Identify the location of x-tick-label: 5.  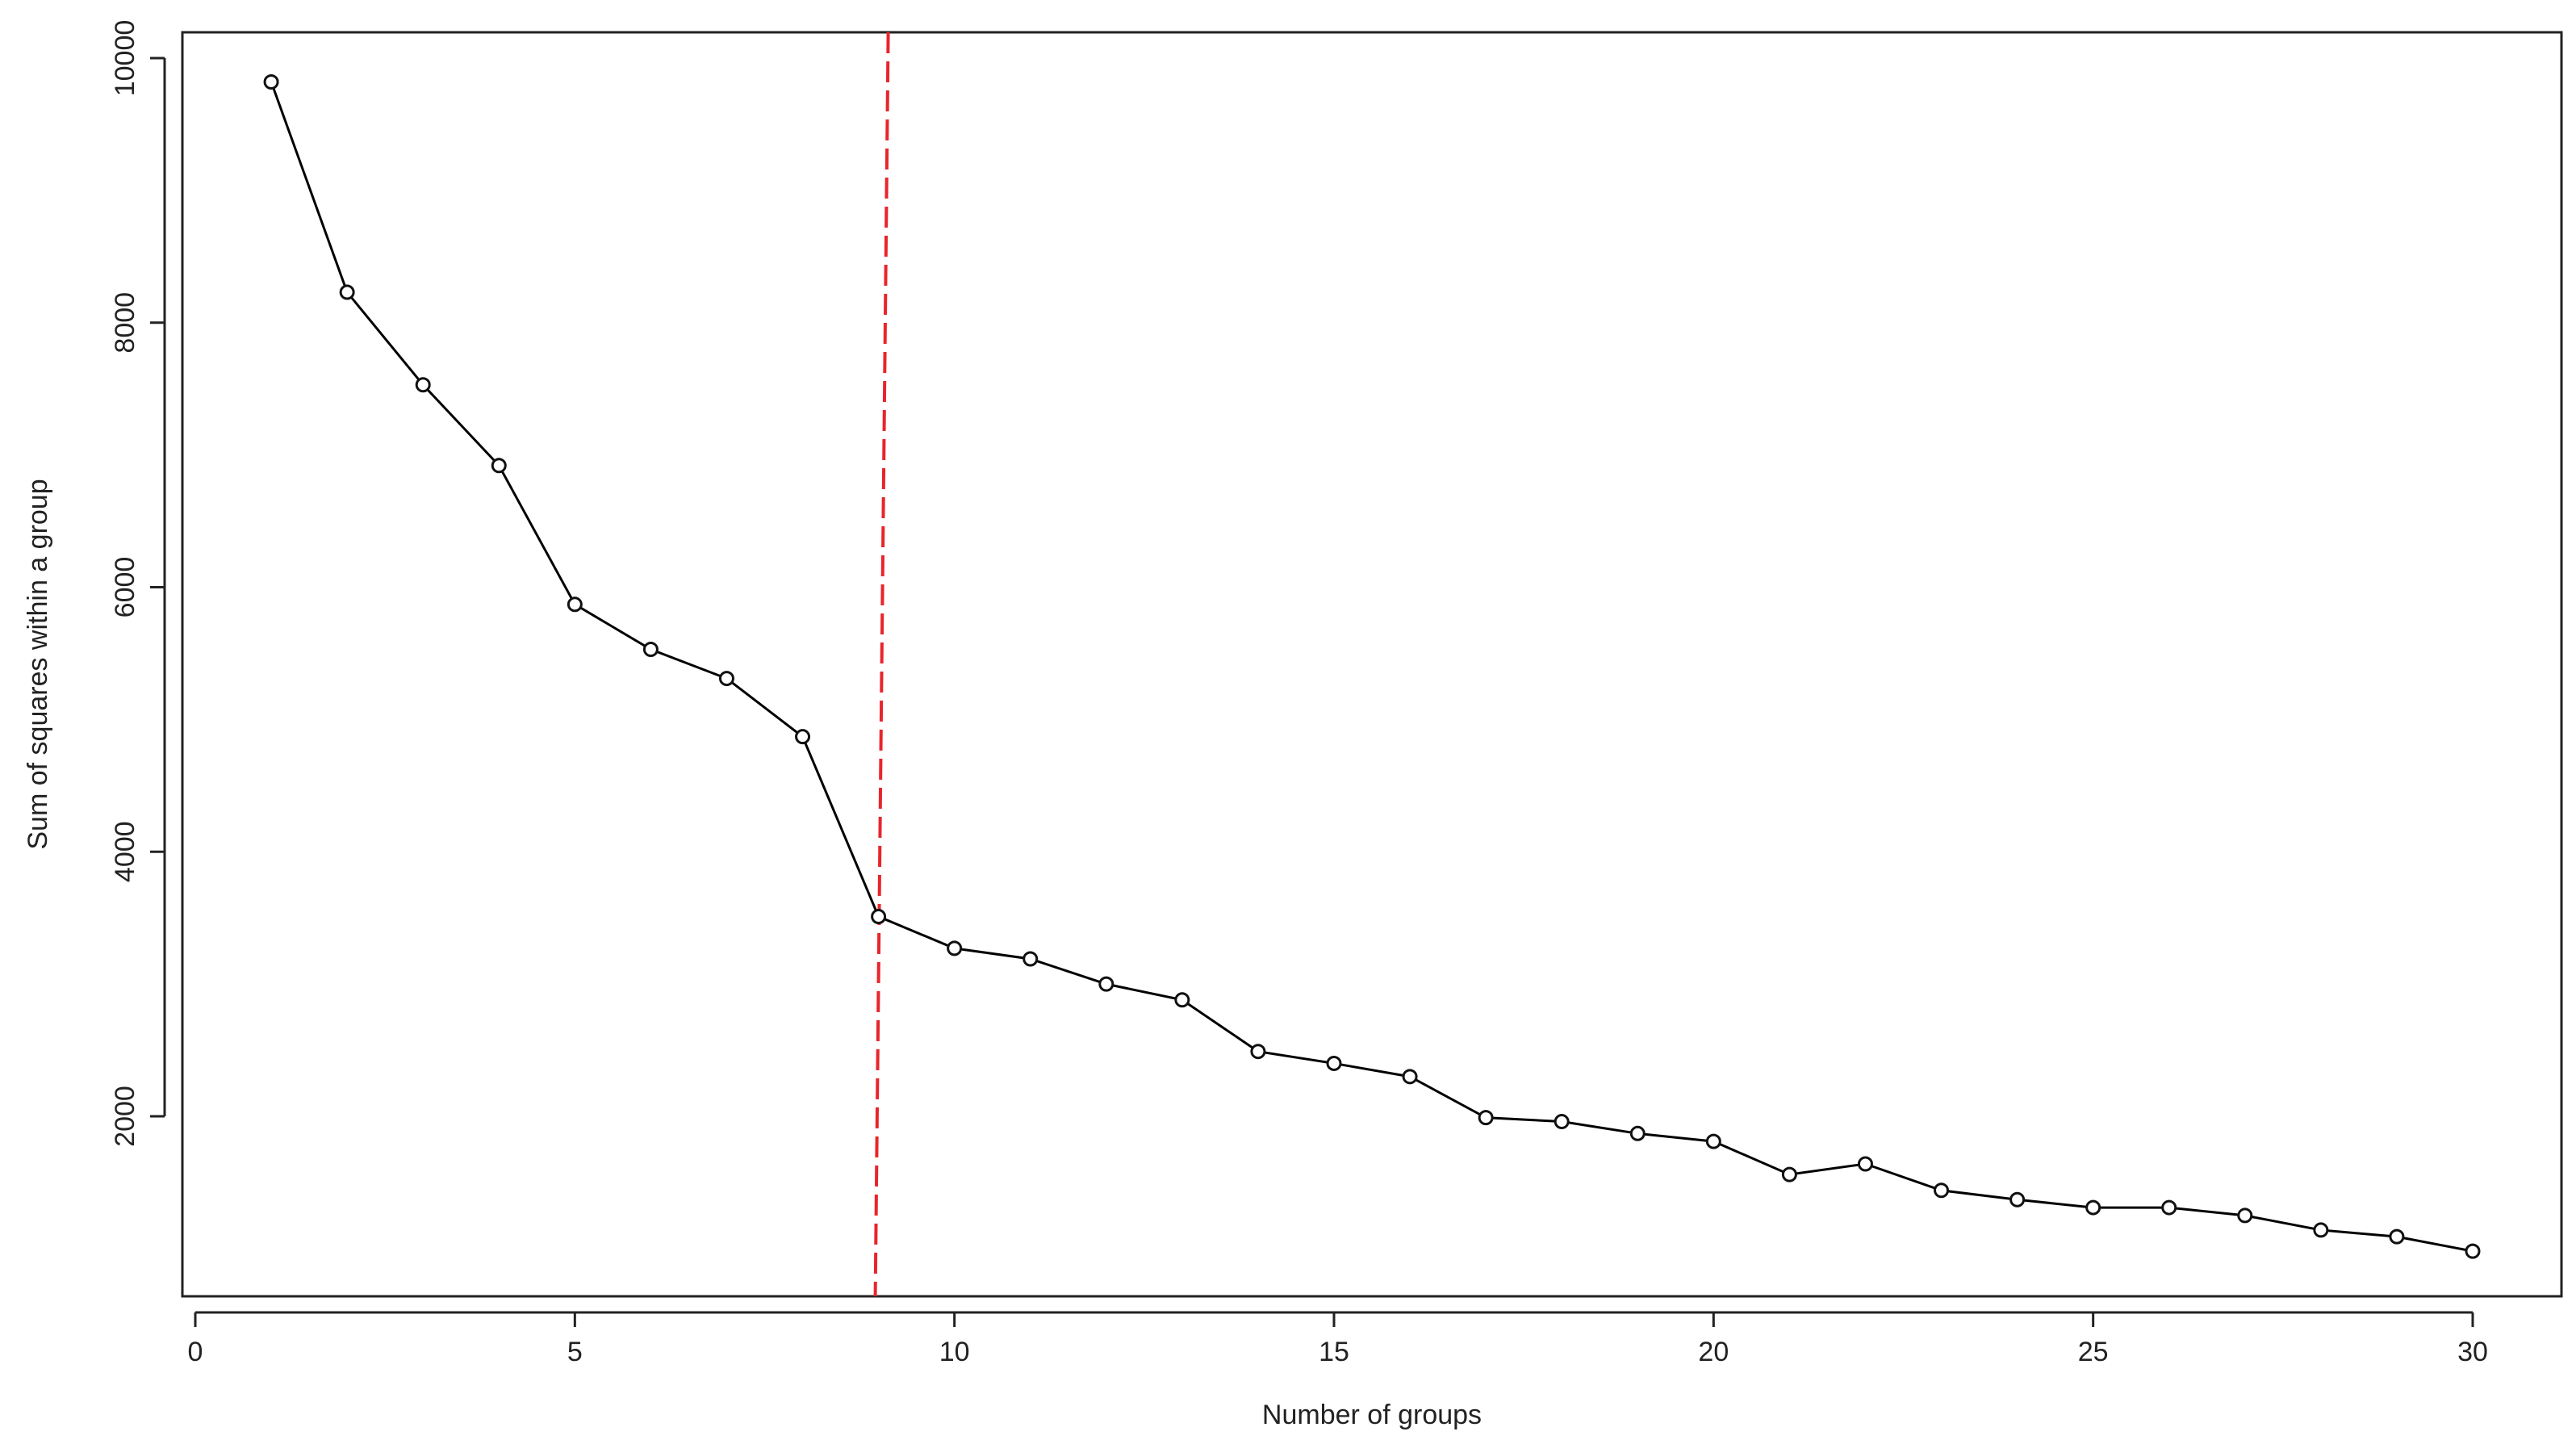
(575, 1352).